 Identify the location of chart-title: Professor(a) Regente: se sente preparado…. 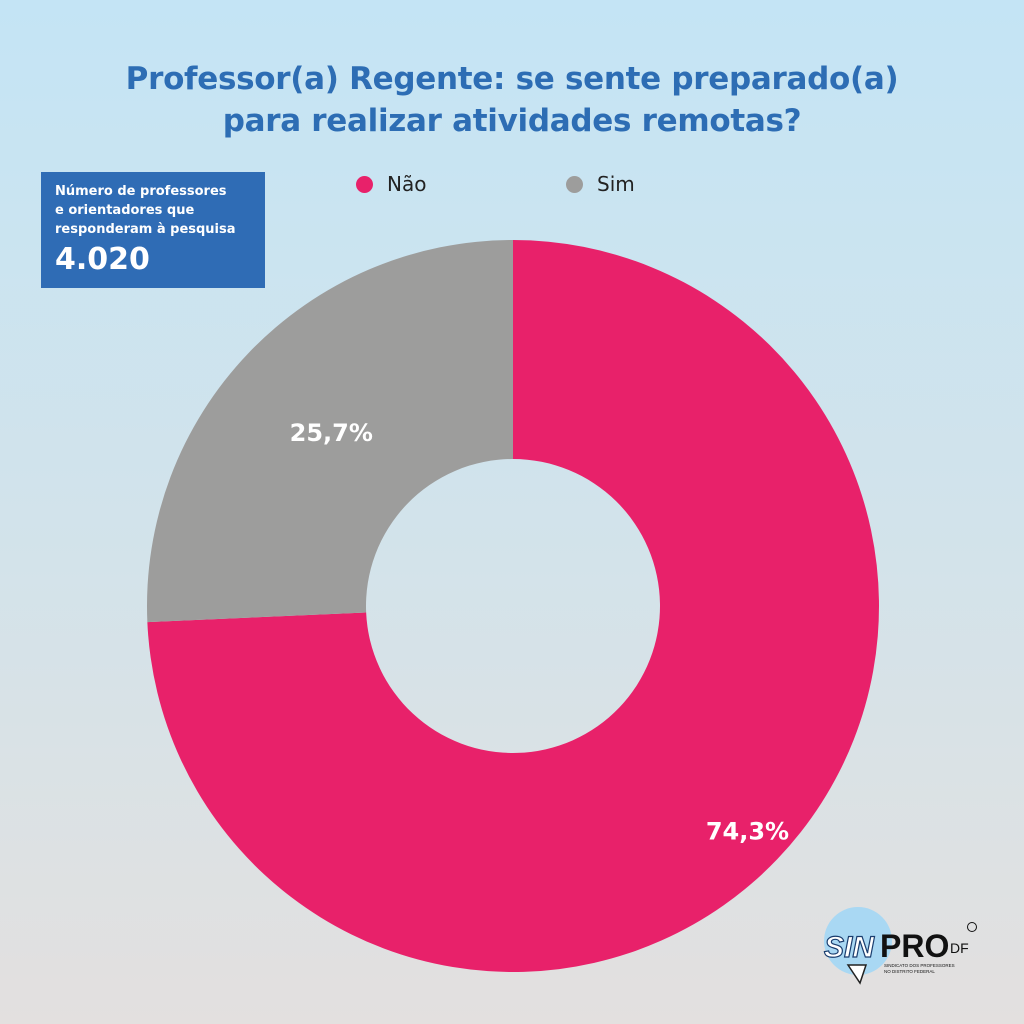
(512, 100).